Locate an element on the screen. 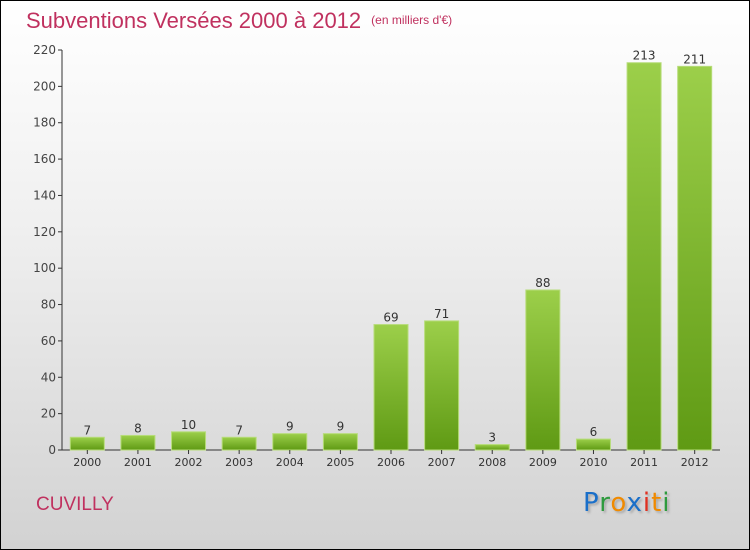  x-tick-label: 2004 is located at coordinates (290, 462).